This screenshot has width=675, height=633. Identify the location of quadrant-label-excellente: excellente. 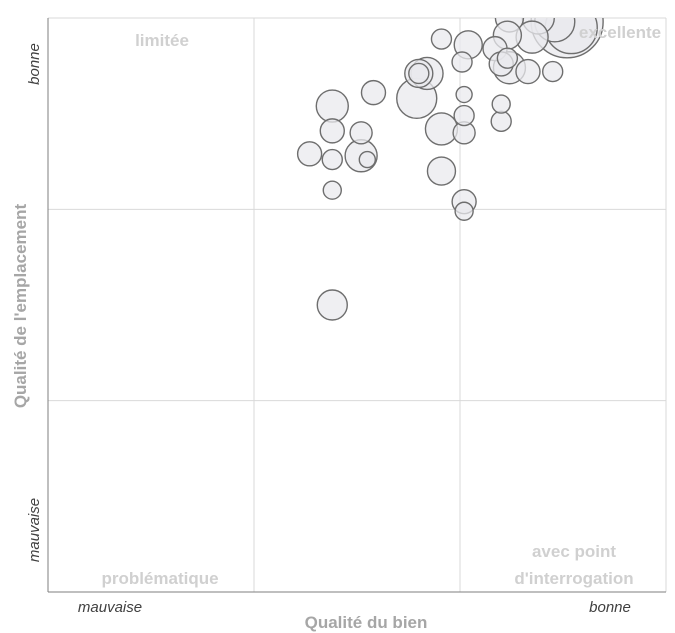
(620, 32).